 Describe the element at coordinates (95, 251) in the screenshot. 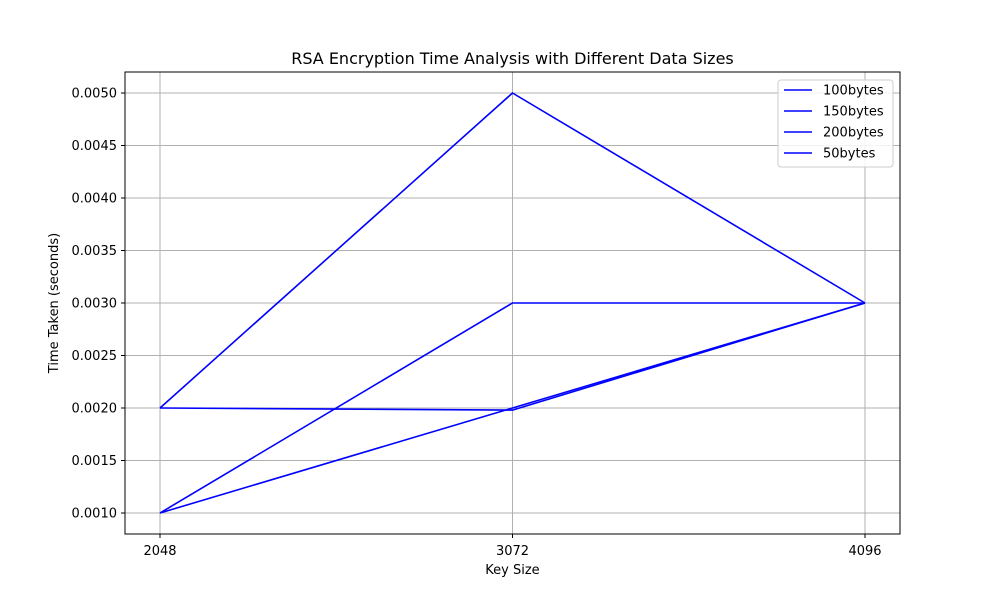

I see `y-tick-label: 0.0035` at that location.